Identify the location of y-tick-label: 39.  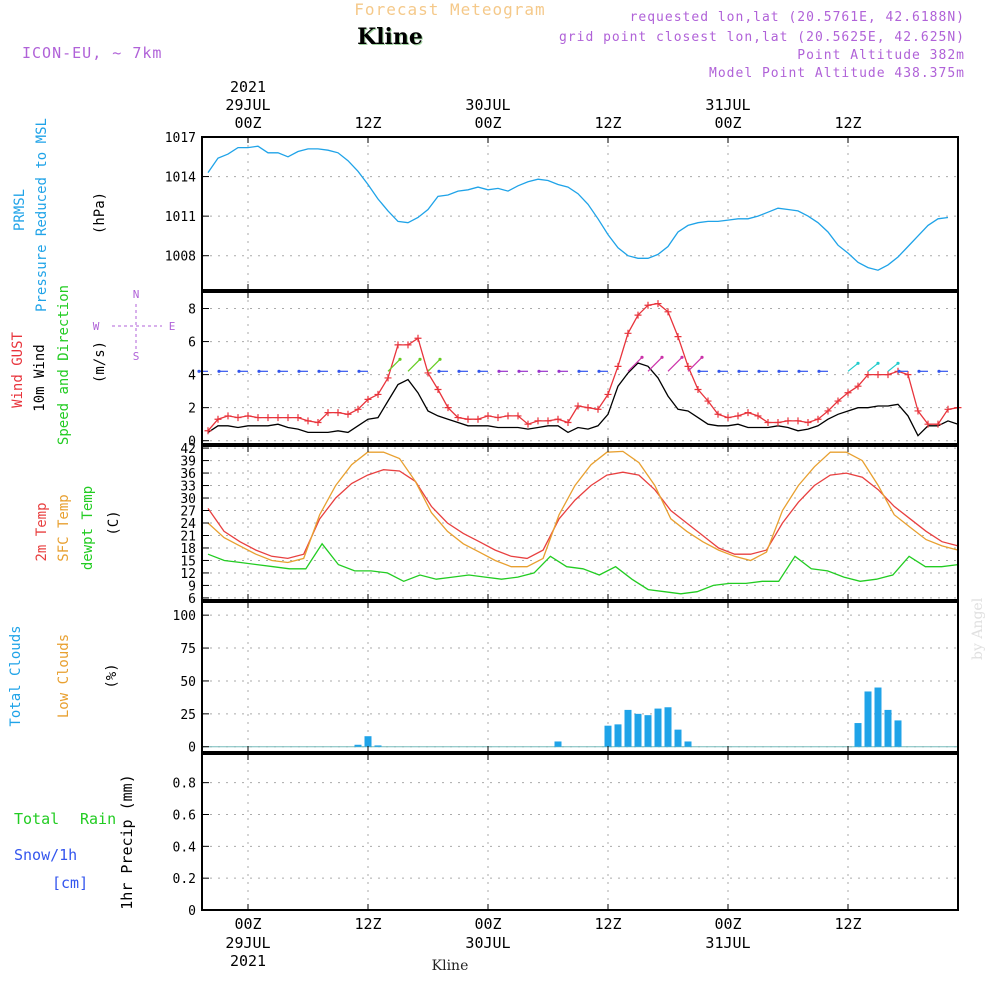
(188, 462).